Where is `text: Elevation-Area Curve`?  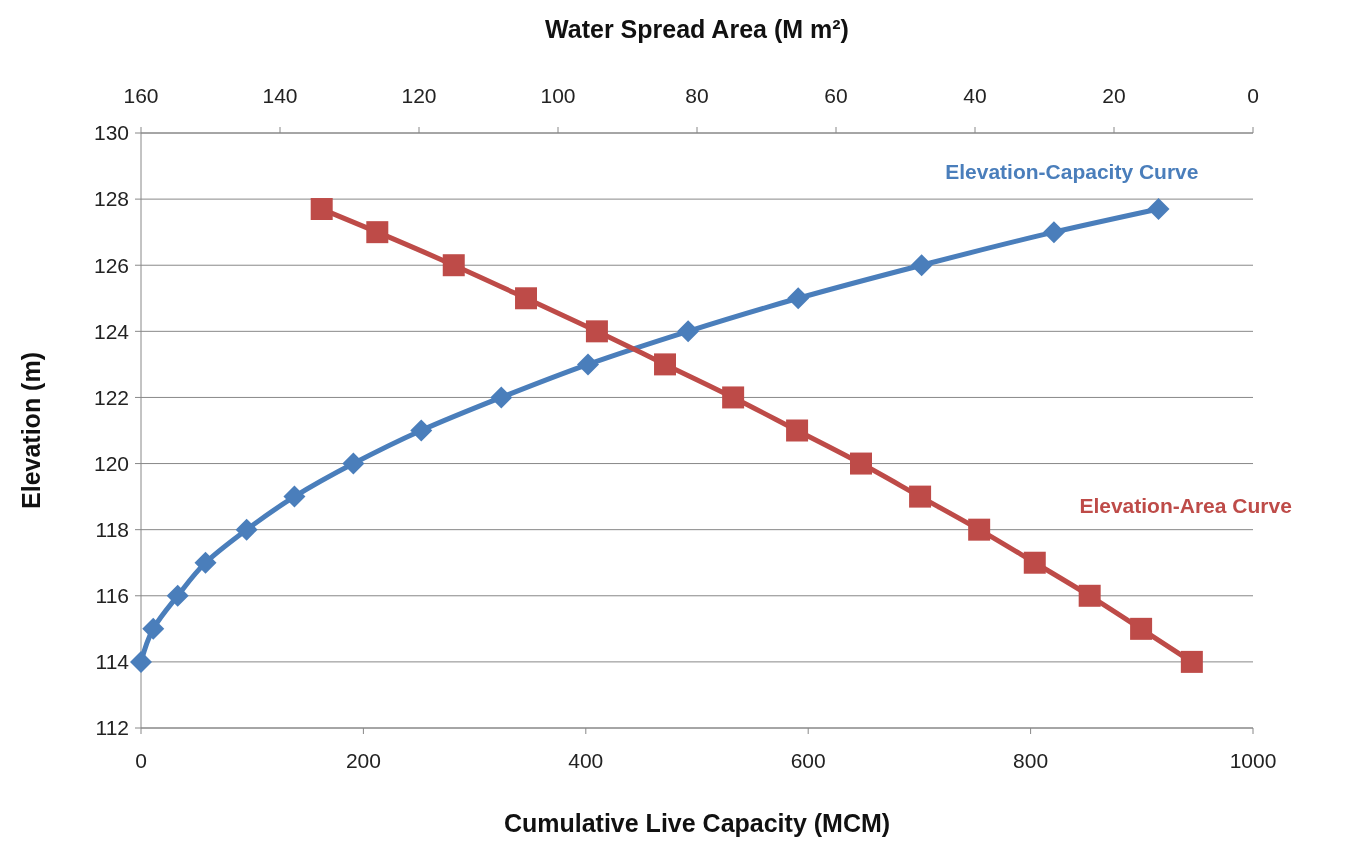 text: Elevation-Area Curve is located at coordinates (1185, 506).